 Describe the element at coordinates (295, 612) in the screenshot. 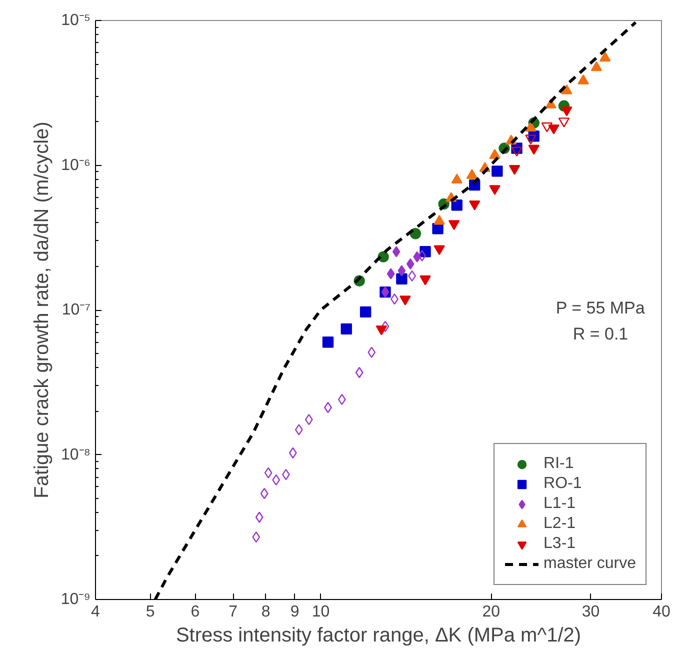

I see `x-tick-label: 9` at that location.